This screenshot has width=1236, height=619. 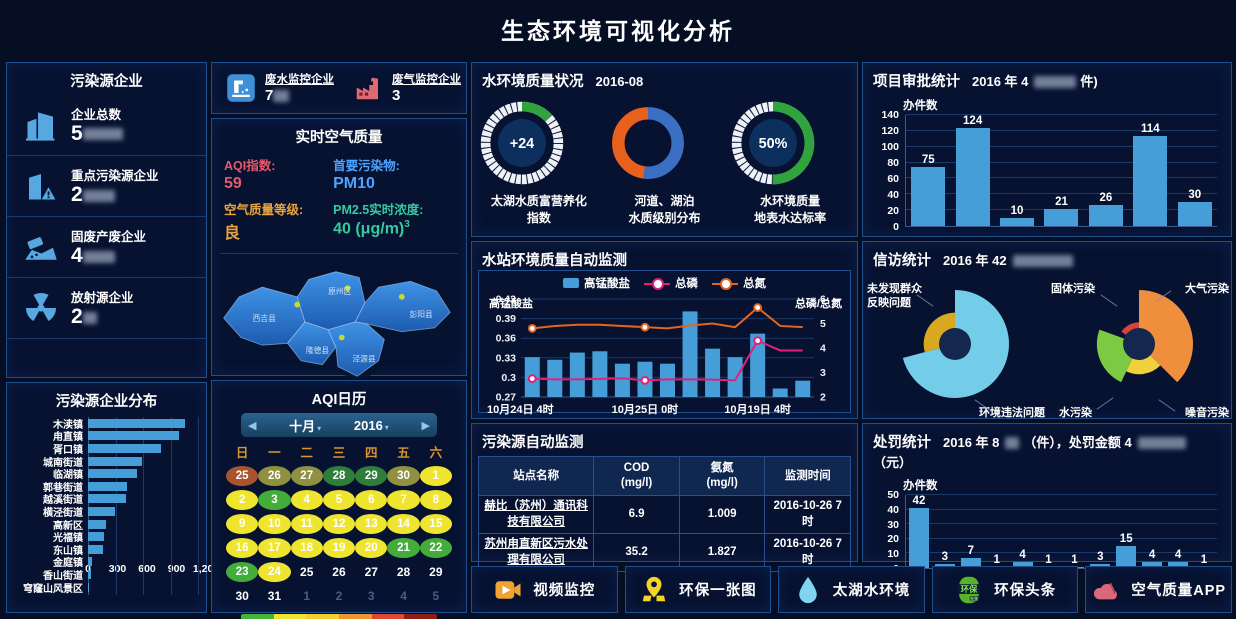 I want to click on y-tick-label: 0, so click(x=896, y=227).